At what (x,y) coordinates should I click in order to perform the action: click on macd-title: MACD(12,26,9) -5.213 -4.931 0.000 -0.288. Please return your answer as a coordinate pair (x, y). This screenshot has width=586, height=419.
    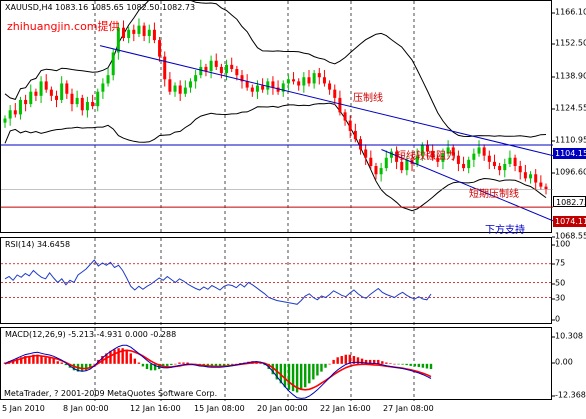
    Looking at the image, I should click on (91, 334).